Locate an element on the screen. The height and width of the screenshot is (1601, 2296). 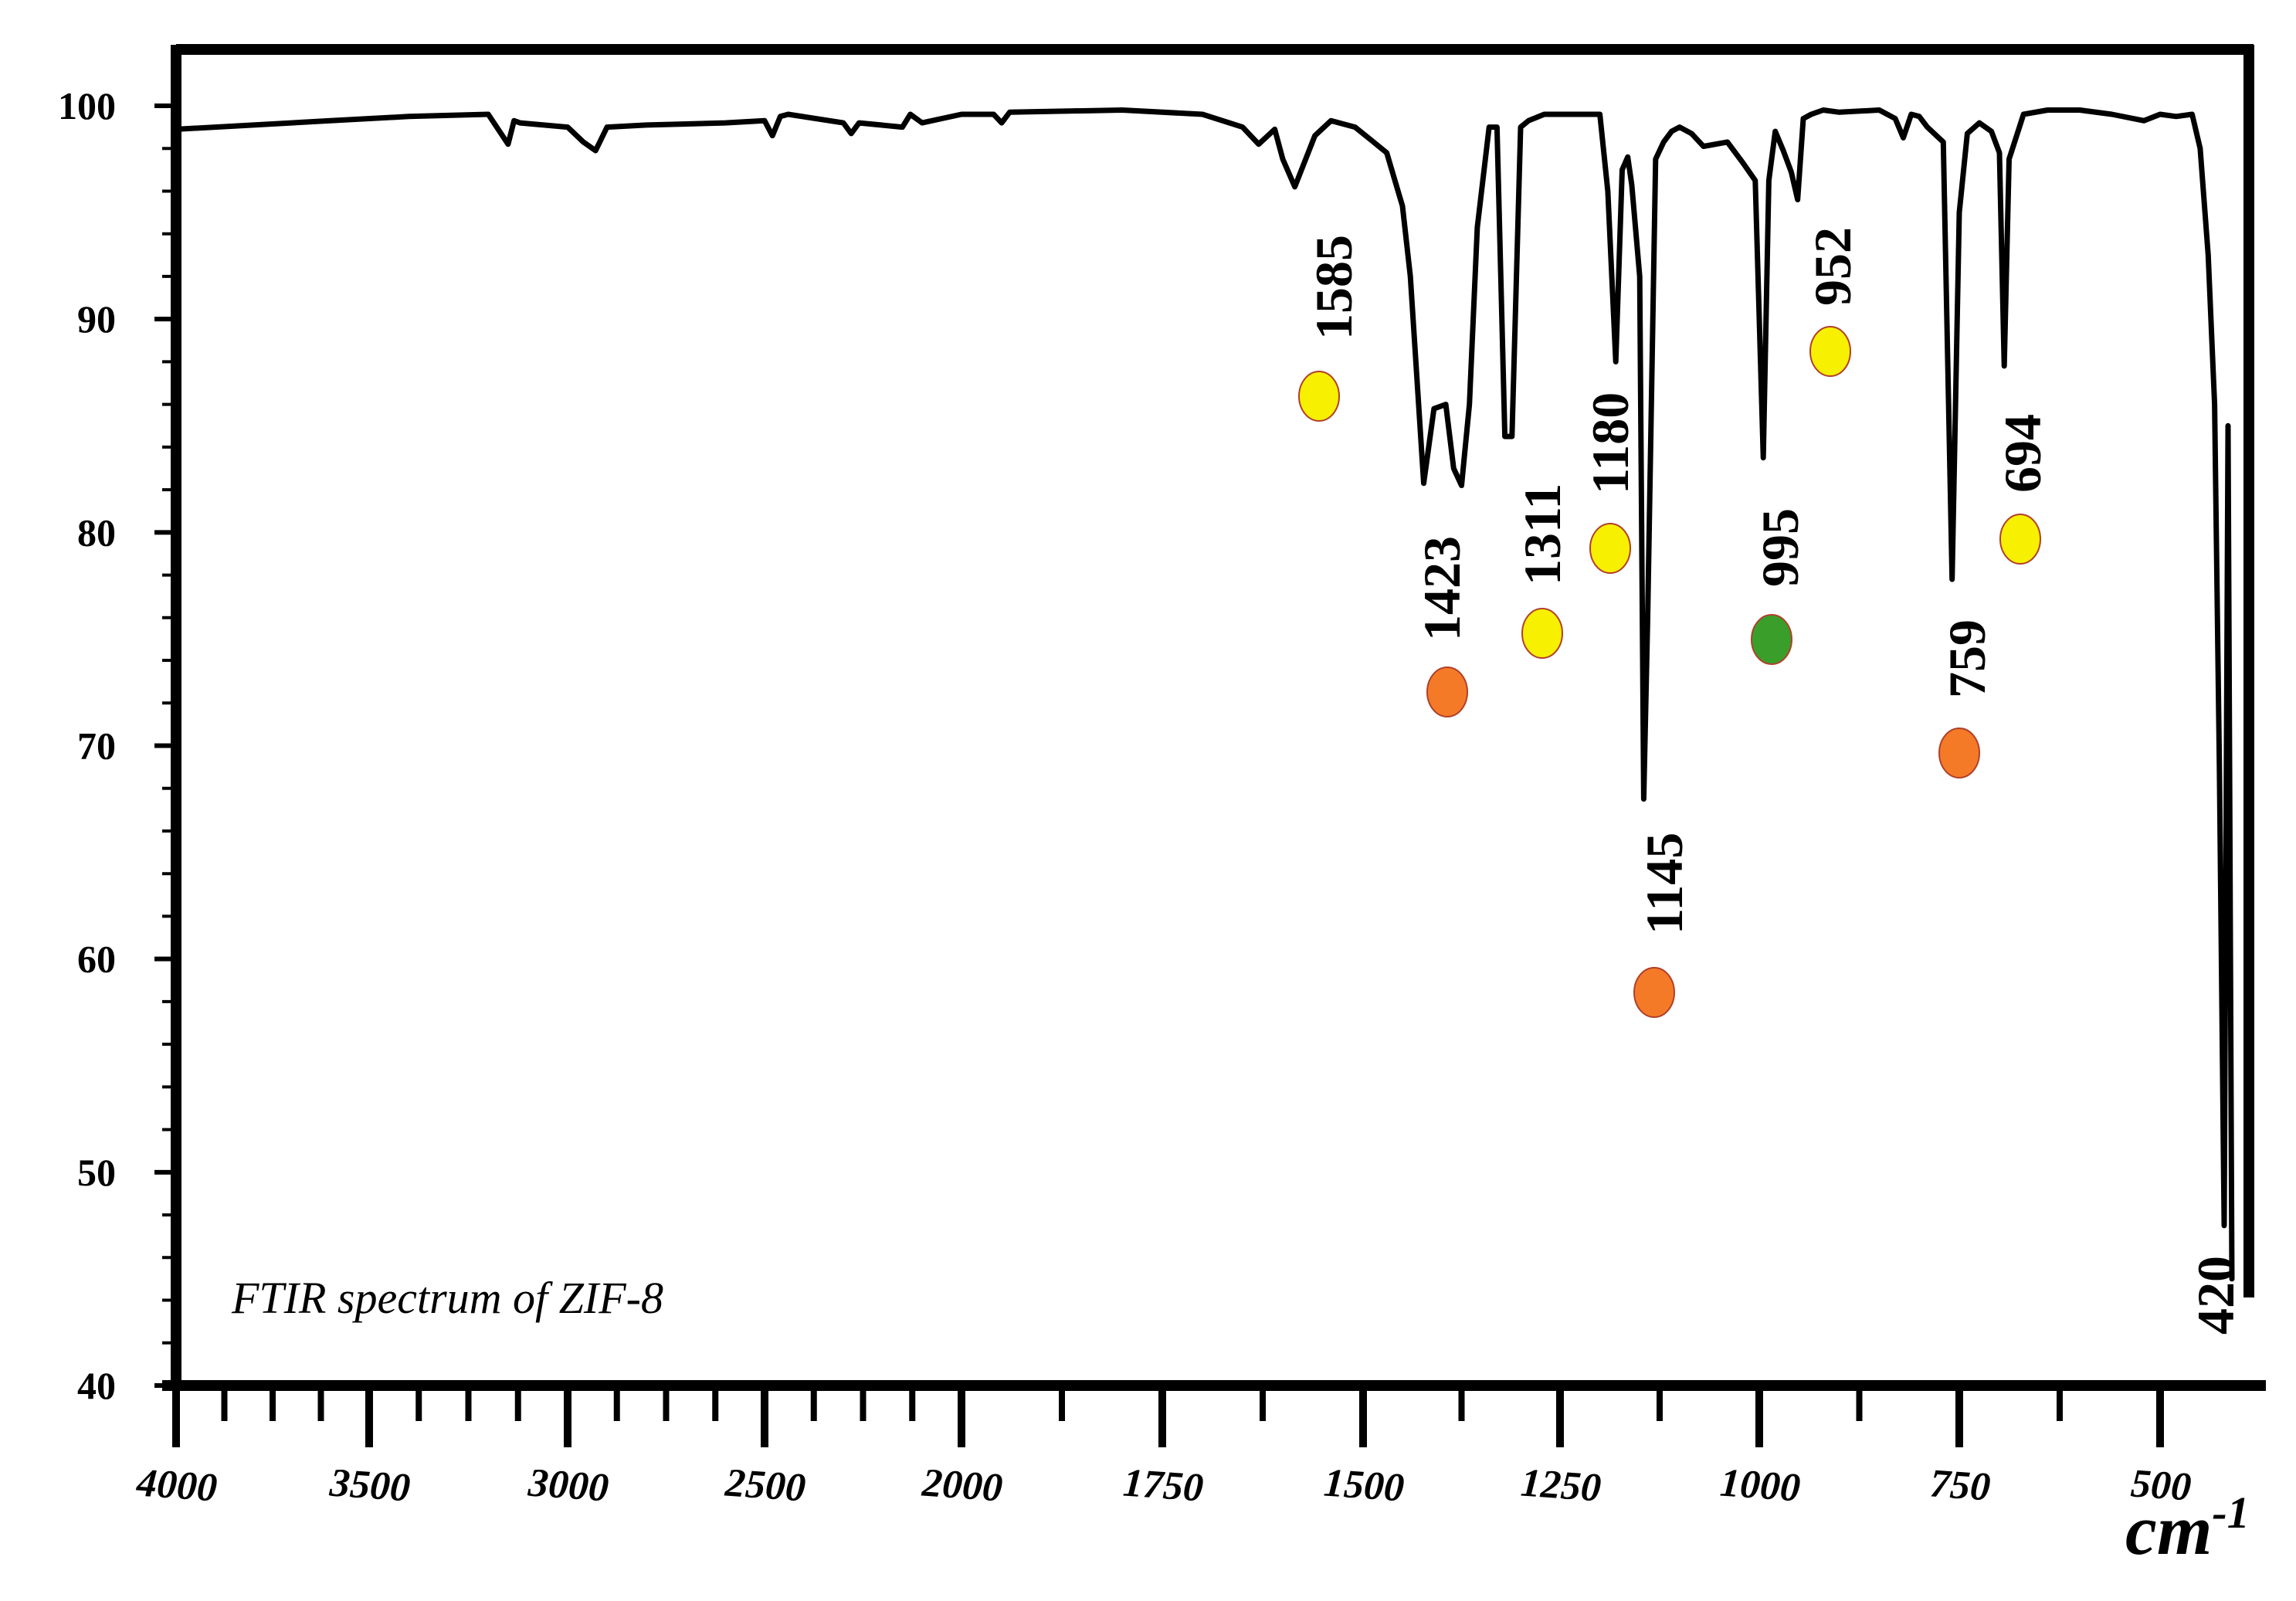
x-tick-label: 1250 is located at coordinates (1560, 1485).